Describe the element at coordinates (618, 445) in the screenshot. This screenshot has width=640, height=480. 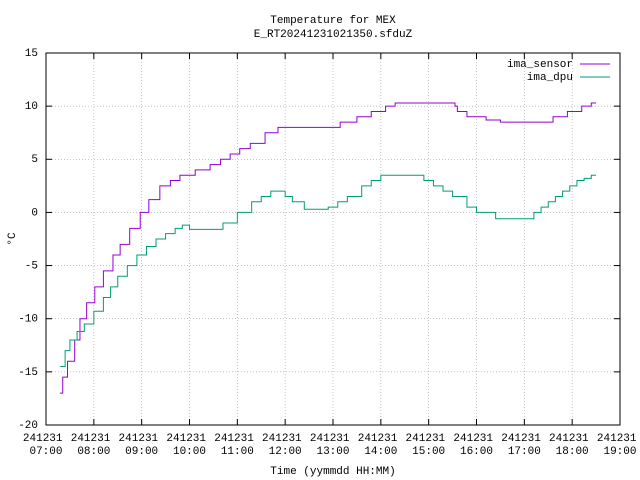
I see `x-tick-label: 241231 19:00` at that location.